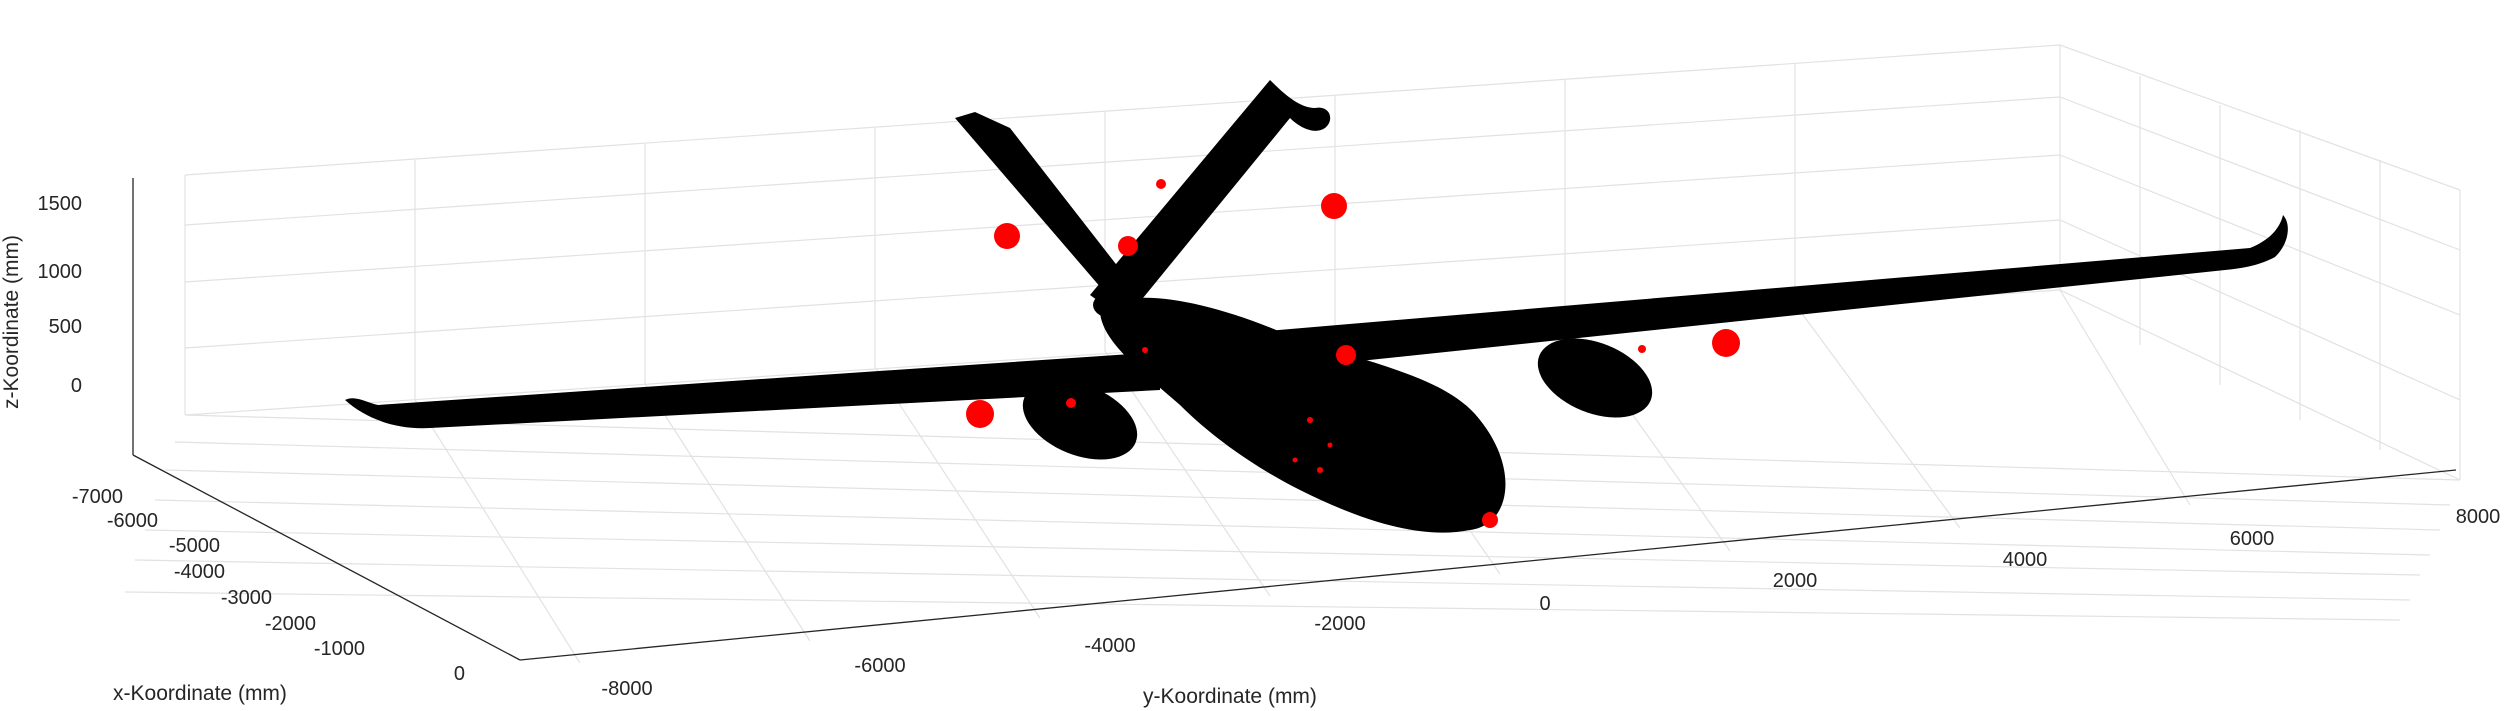  Describe the element at coordinates (199, 572) in the screenshot. I see `x-tick-label: -4000` at that location.